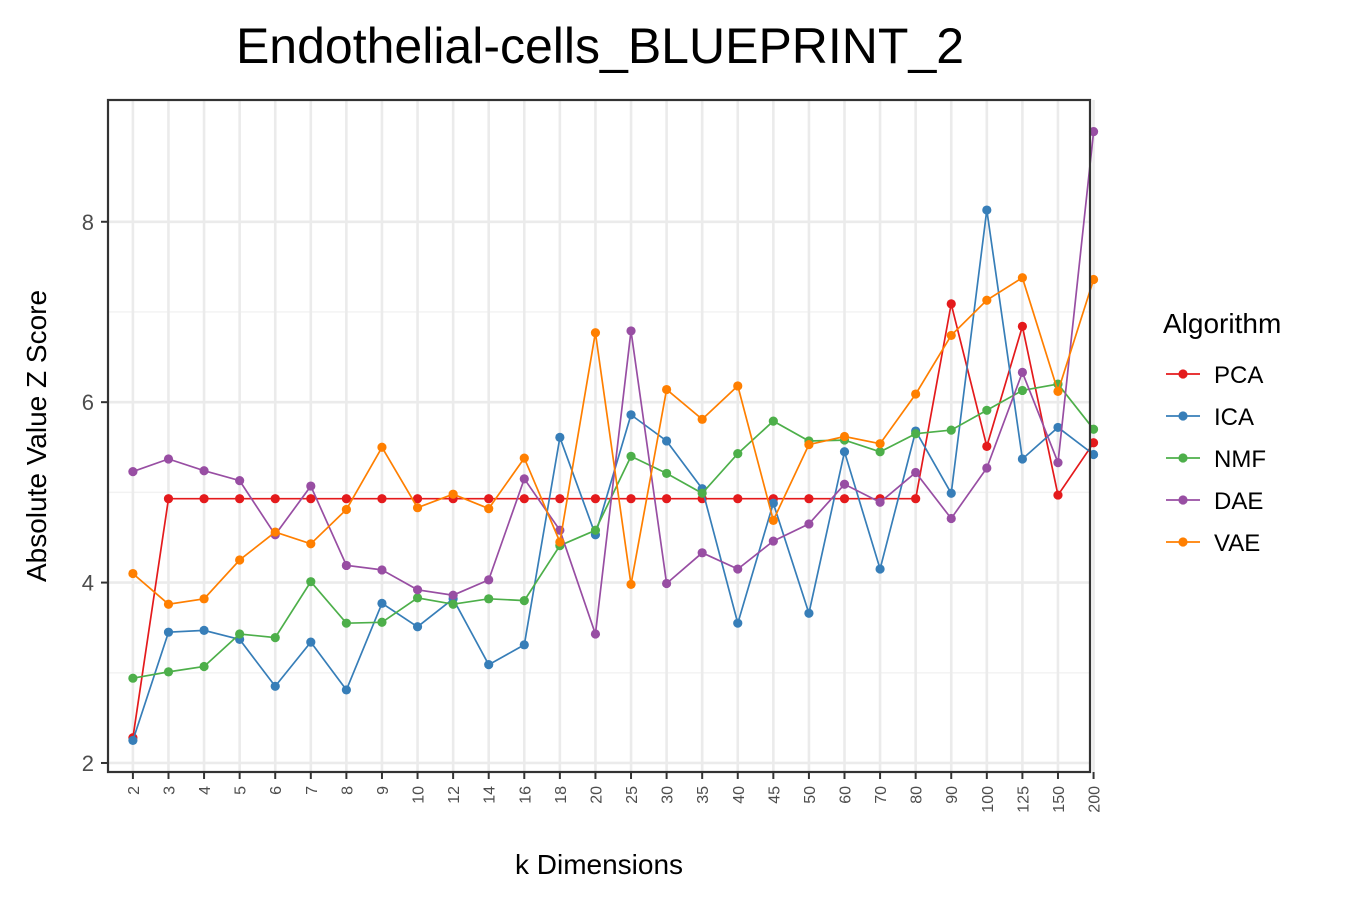  I want to click on y-tick-label: 2, so click(88, 763).